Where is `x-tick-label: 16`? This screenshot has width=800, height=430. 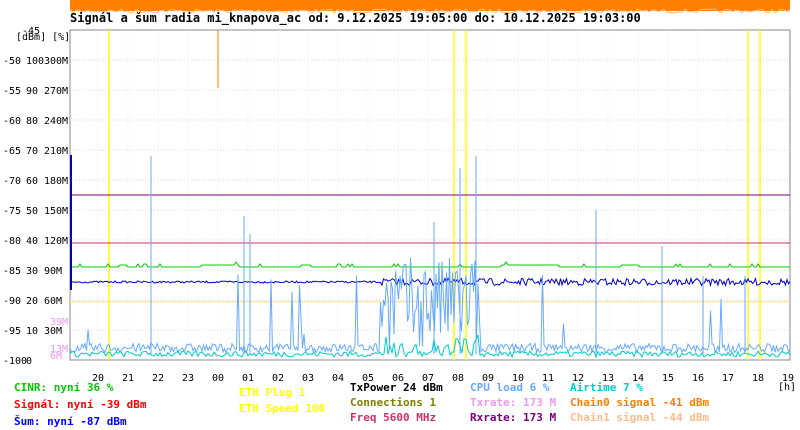 x-tick-label: 16 is located at coordinates (698, 378).